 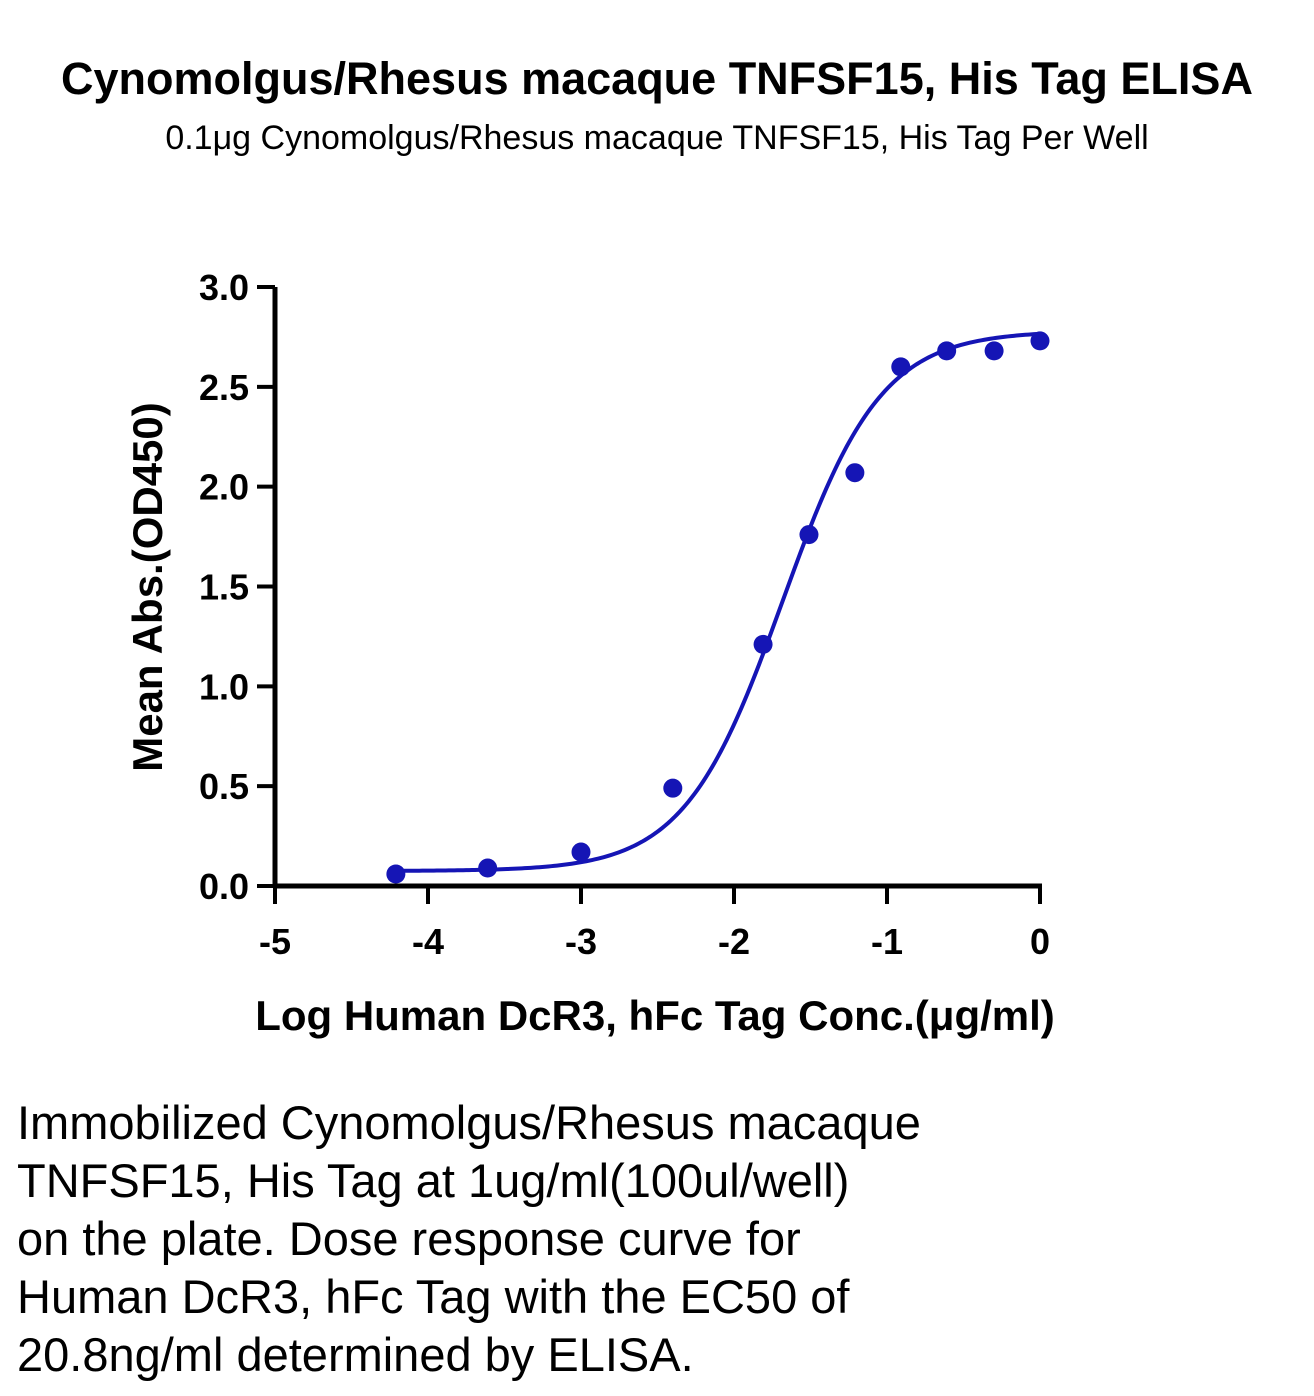 I want to click on x-tick-label: 0, so click(x=1040, y=941).